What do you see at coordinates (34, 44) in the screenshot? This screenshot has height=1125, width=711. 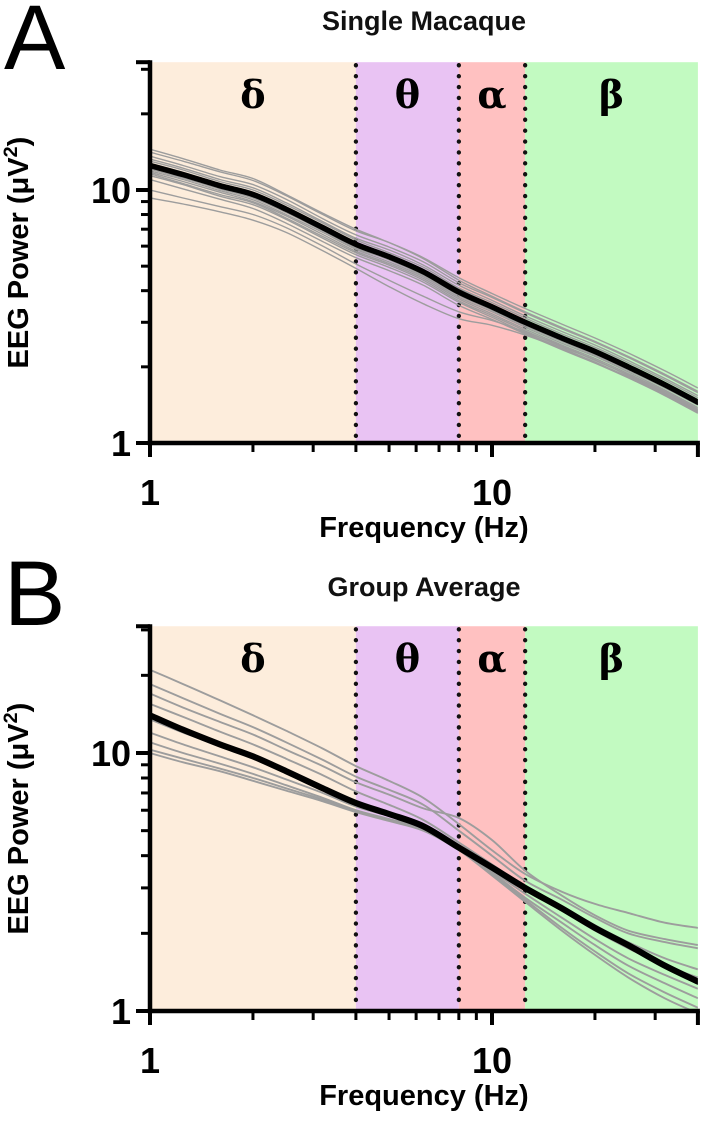 I see `panel-a-letter: A` at bounding box center [34, 44].